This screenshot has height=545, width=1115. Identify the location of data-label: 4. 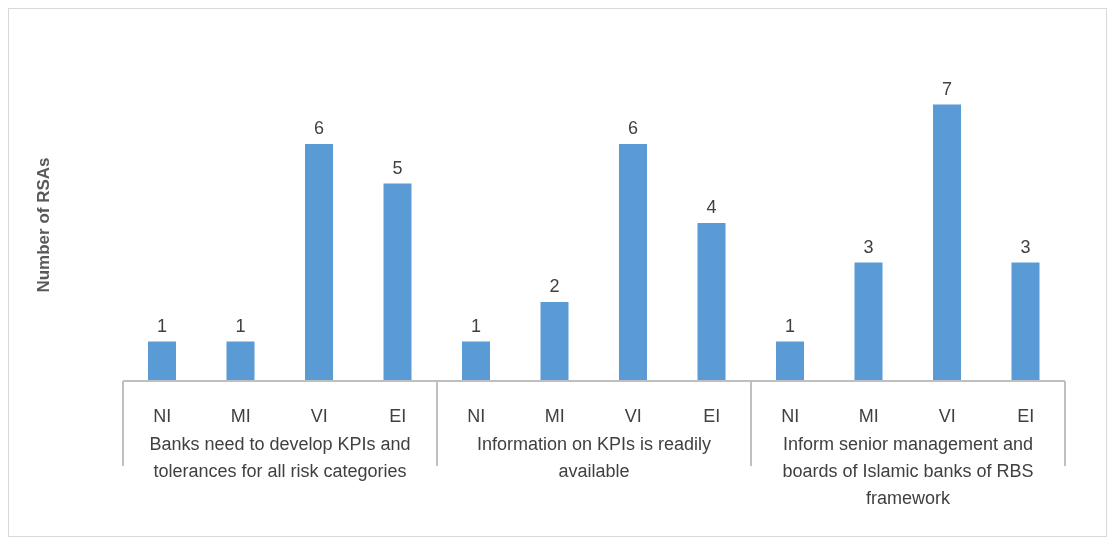
(711, 207).